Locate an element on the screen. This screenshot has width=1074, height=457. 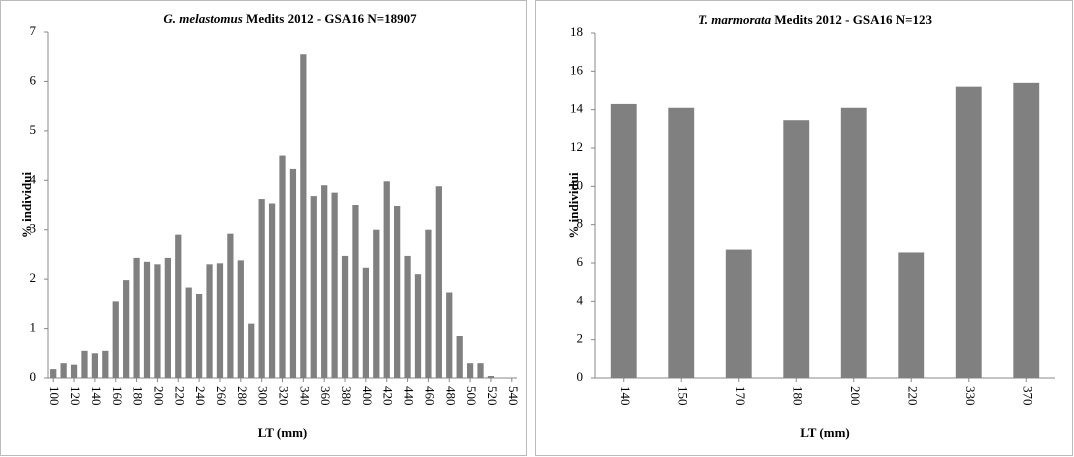
x-tick-label: 520 is located at coordinates (492, 396).